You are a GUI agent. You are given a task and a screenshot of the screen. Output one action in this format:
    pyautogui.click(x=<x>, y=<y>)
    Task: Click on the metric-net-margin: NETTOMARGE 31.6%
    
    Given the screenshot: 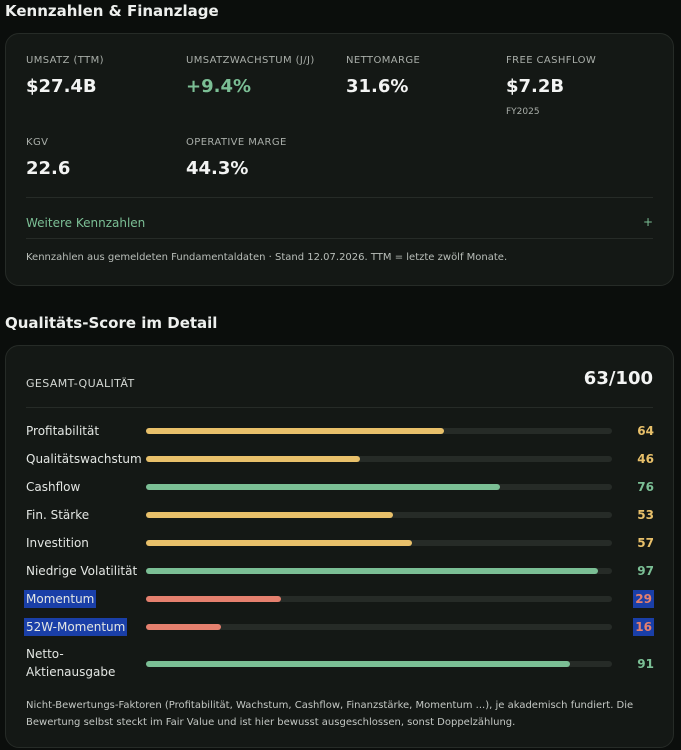 What is the action you would take?
    pyautogui.click(x=383, y=76)
    